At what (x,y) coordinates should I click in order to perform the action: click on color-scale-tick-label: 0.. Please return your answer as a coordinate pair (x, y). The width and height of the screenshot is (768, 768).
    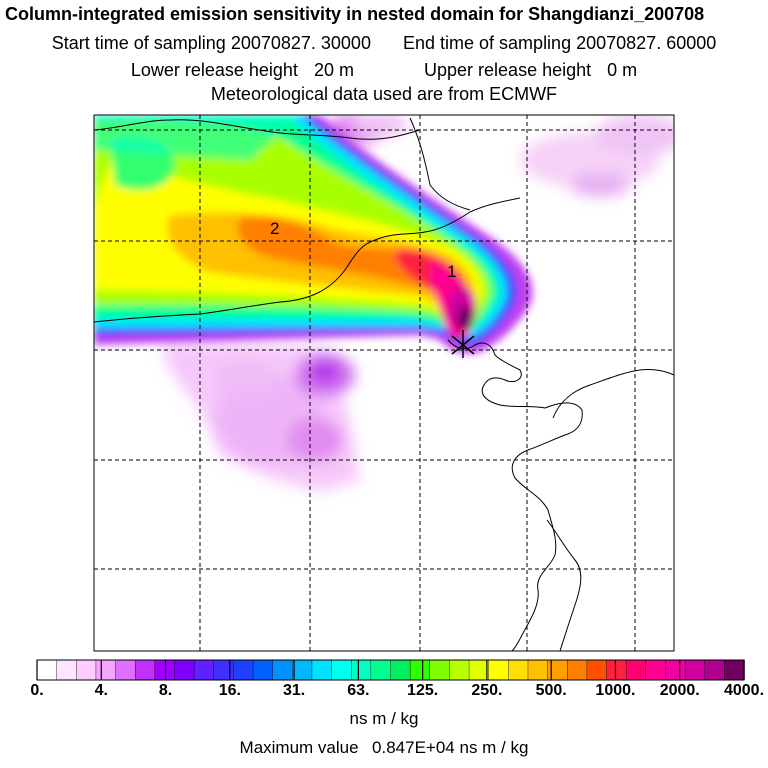
    Looking at the image, I should click on (37, 690).